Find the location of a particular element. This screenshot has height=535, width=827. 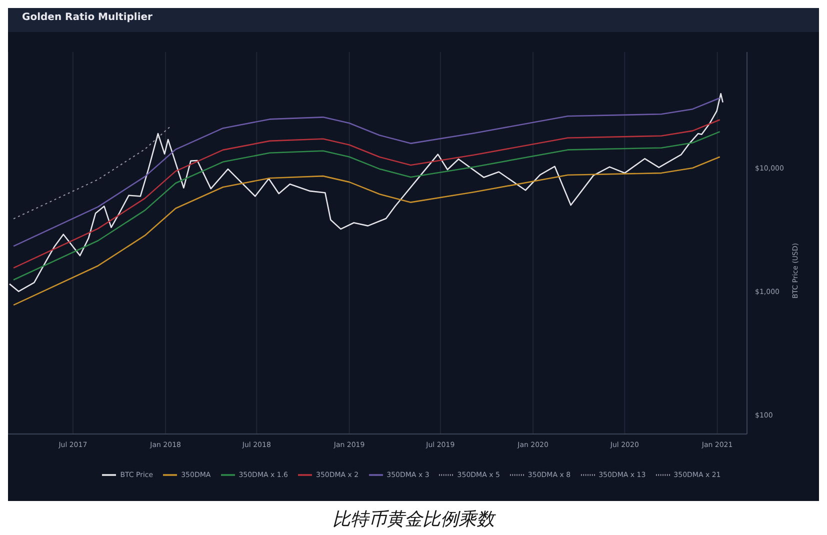

chart-title: Golden Ratio Multiplier is located at coordinates (413, 20).